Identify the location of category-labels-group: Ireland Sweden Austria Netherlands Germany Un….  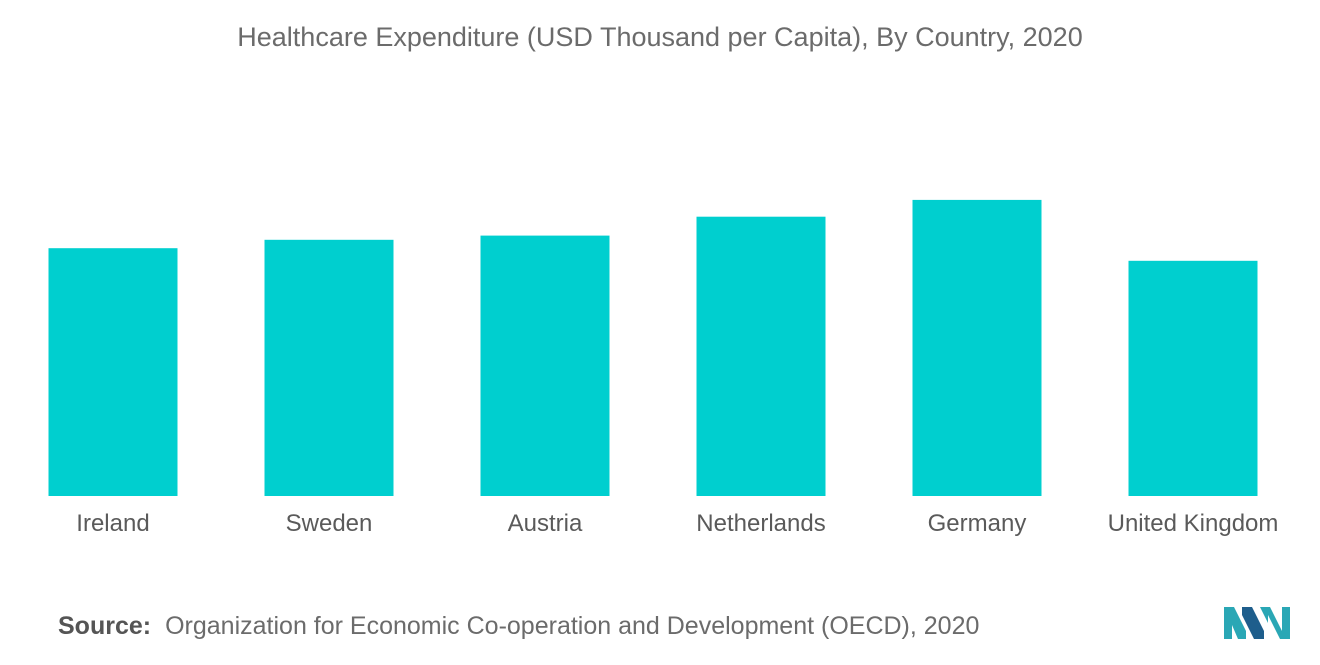
(677, 523).